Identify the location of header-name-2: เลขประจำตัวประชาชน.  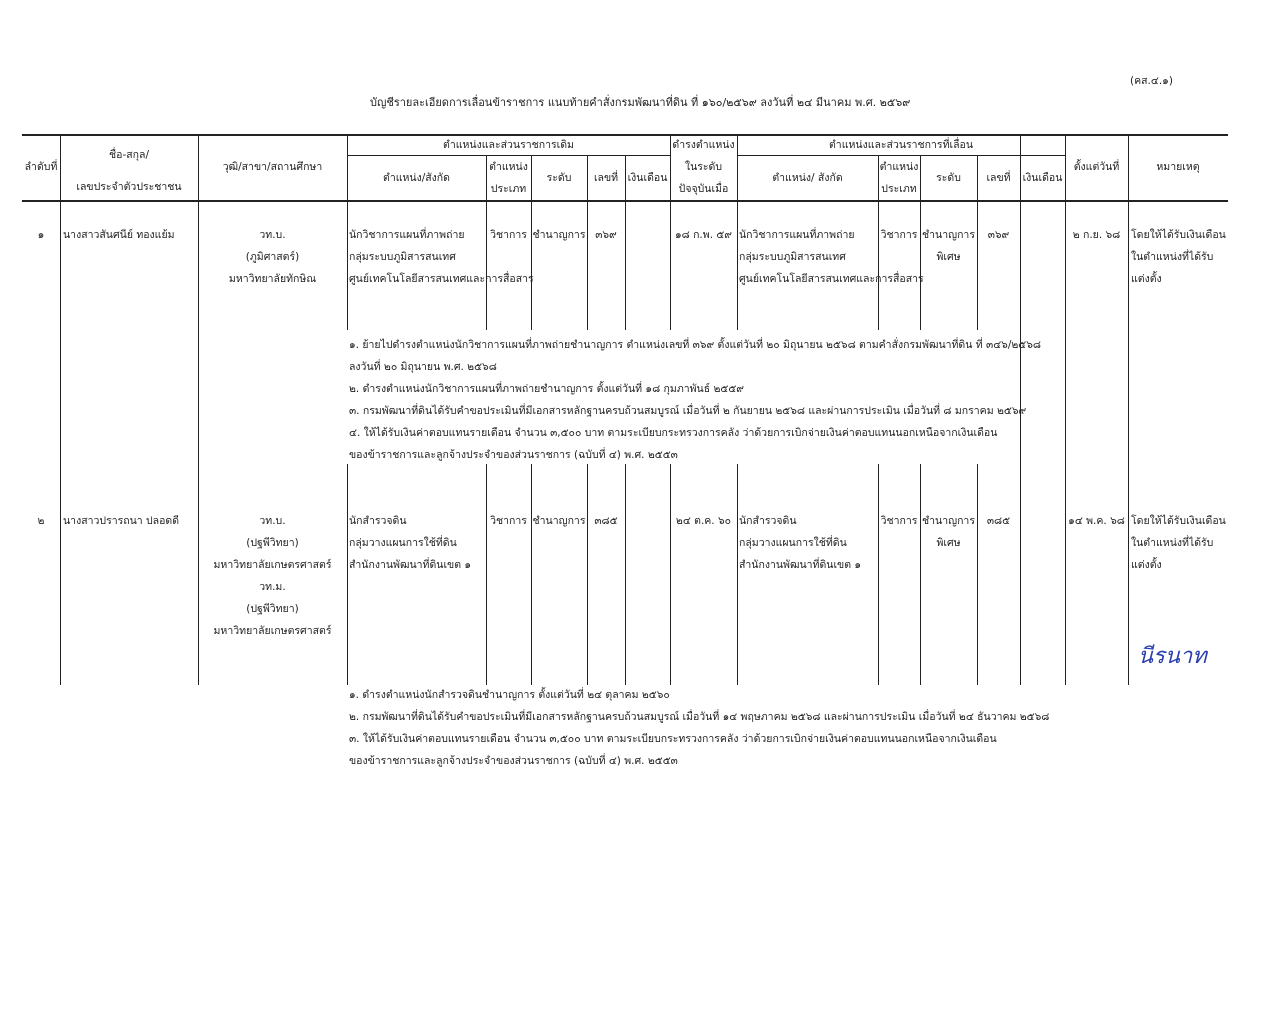
(129, 187).